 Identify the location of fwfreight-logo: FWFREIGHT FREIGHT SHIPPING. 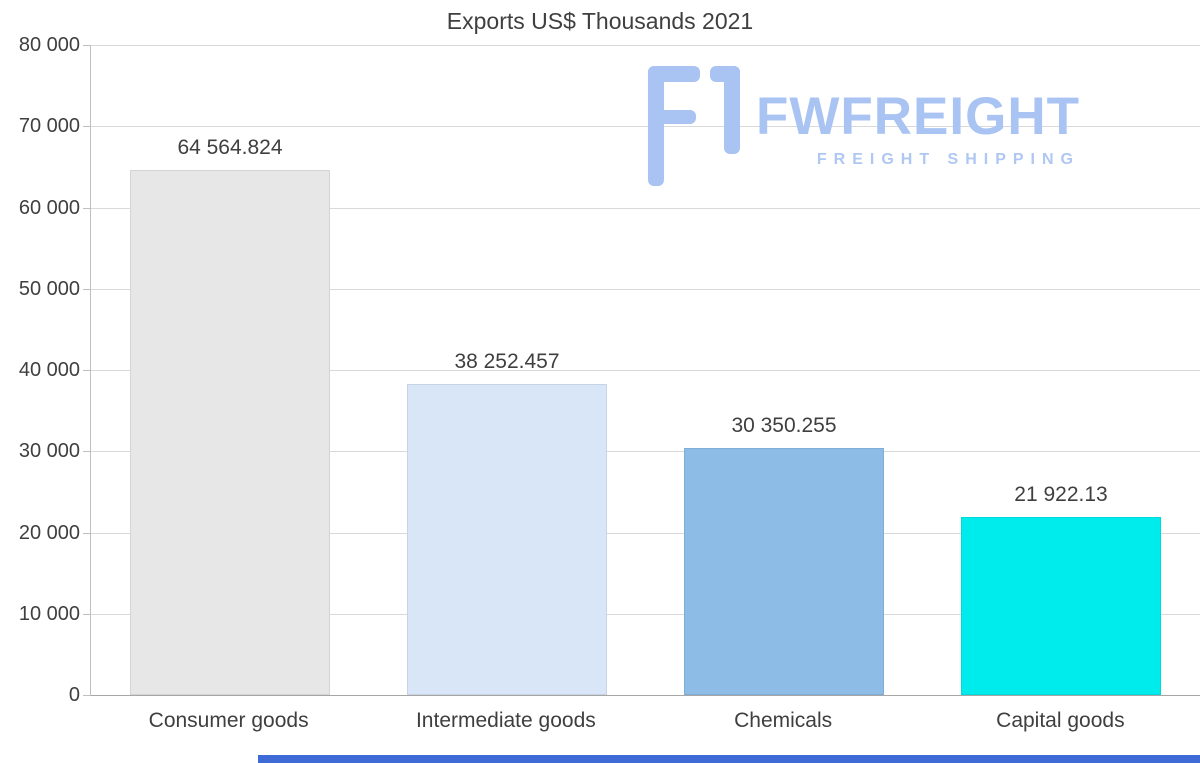
(864, 126).